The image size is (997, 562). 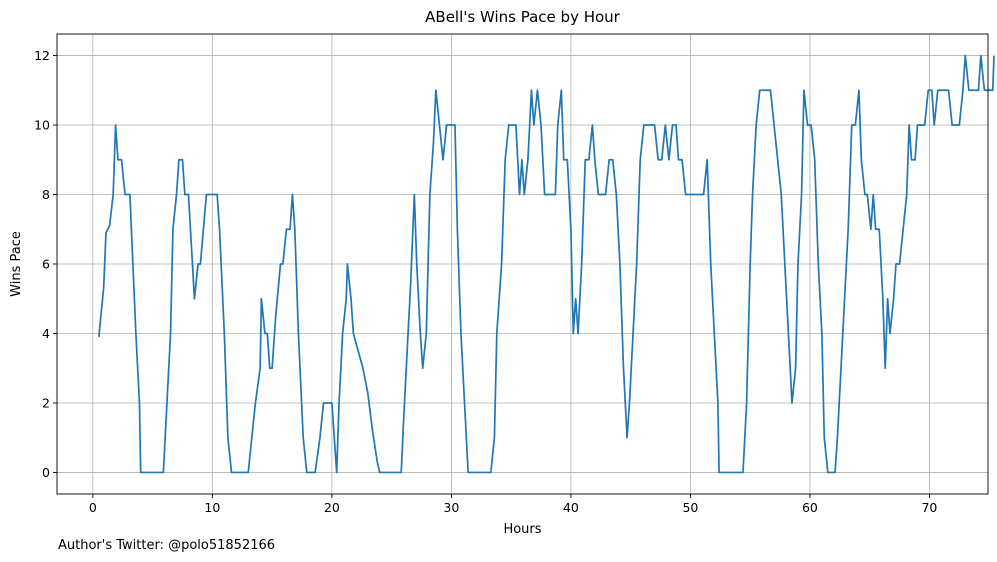 I want to click on x-tick-label: 60, so click(x=810, y=507).